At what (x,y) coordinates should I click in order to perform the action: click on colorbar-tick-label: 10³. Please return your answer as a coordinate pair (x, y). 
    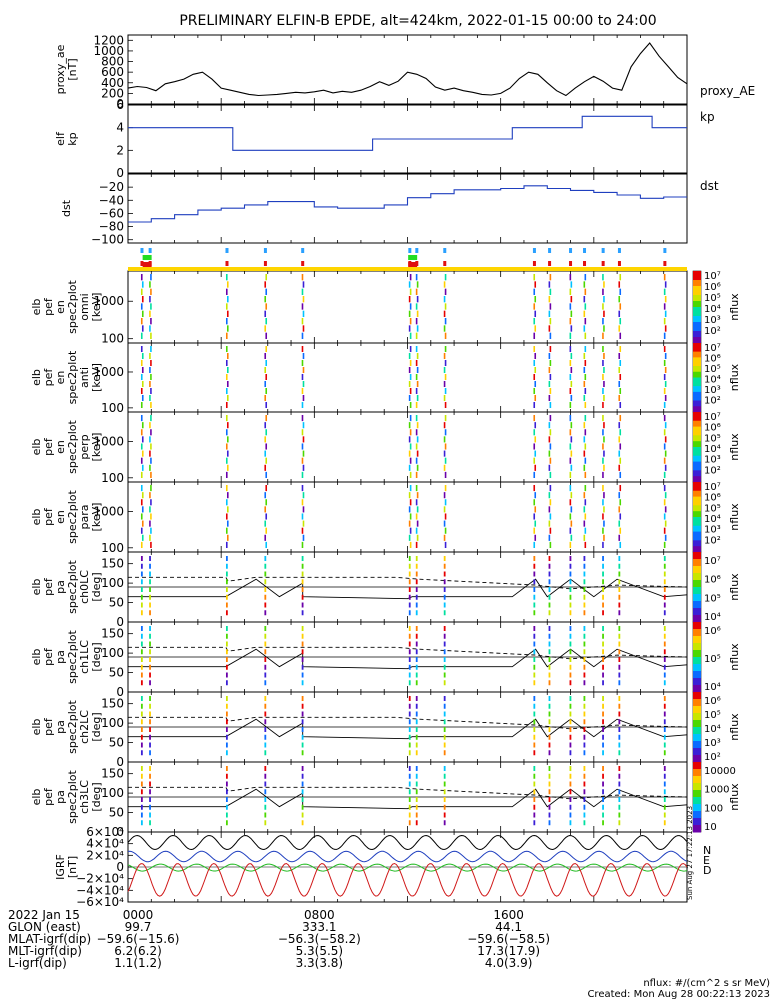
    Looking at the image, I should click on (712, 743).